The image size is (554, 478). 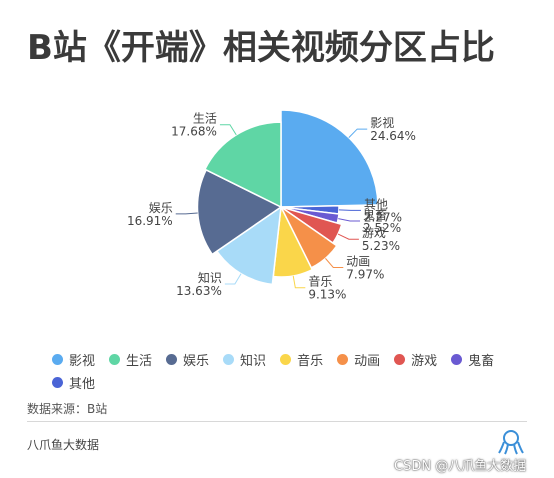 I want to click on slice-value-label-3: 5.23%, so click(x=381, y=246).